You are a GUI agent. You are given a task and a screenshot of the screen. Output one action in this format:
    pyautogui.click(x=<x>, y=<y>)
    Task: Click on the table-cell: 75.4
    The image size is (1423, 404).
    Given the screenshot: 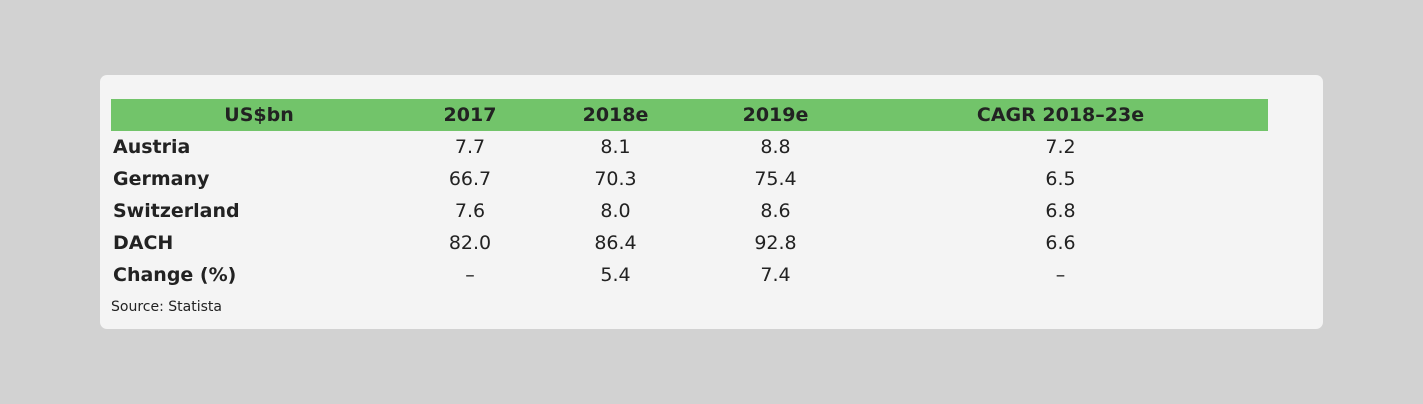 What is the action you would take?
    pyautogui.click(x=775, y=179)
    